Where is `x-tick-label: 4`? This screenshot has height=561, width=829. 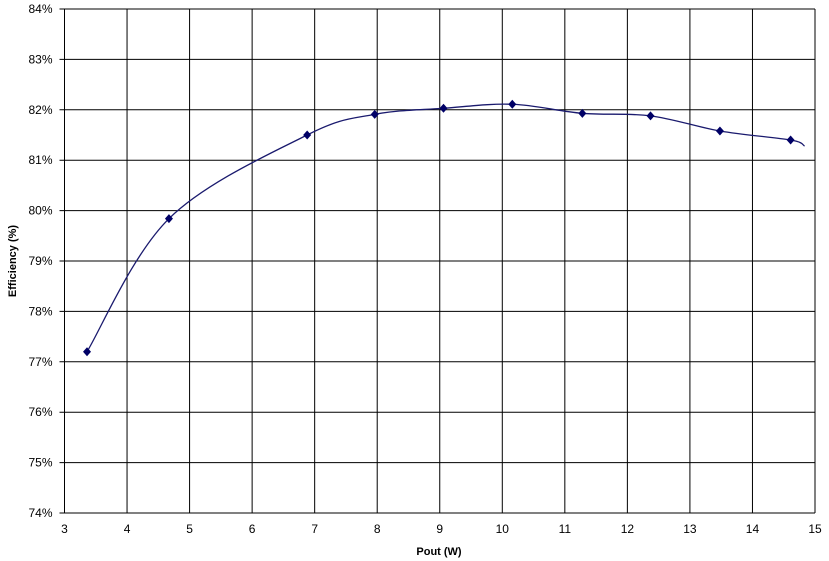 x-tick-label: 4 is located at coordinates (127, 529).